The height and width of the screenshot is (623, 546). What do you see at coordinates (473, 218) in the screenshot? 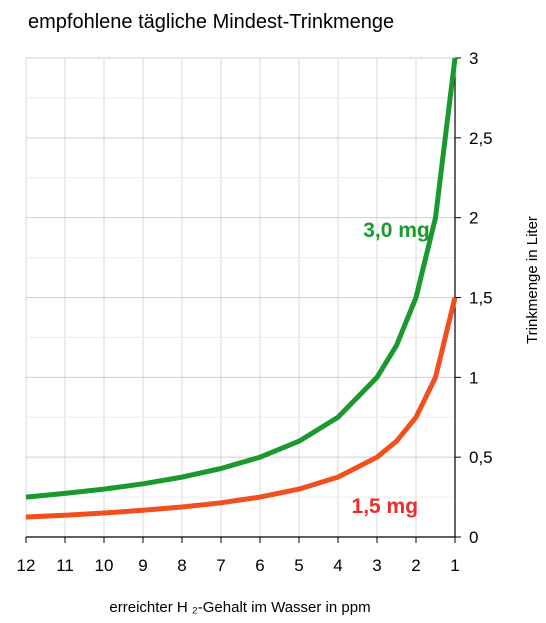
I see `y-tick-label: 2` at bounding box center [473, 218].